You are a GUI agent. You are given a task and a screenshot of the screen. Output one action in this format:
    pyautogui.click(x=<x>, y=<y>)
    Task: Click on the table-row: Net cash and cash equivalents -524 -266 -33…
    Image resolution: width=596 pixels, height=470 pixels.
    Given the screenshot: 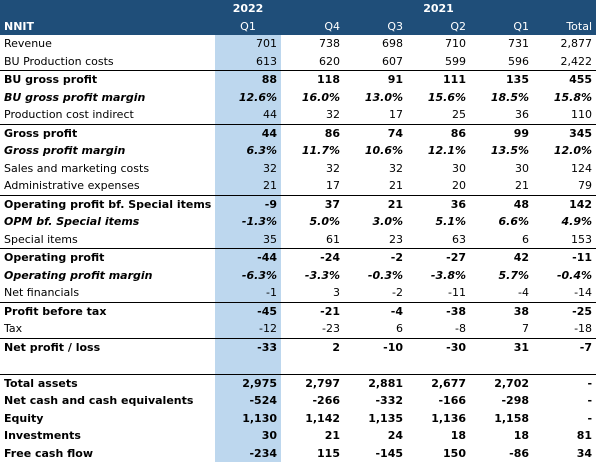 What is the action you would take?
    pyautogui.click(x=298, y=401)
    